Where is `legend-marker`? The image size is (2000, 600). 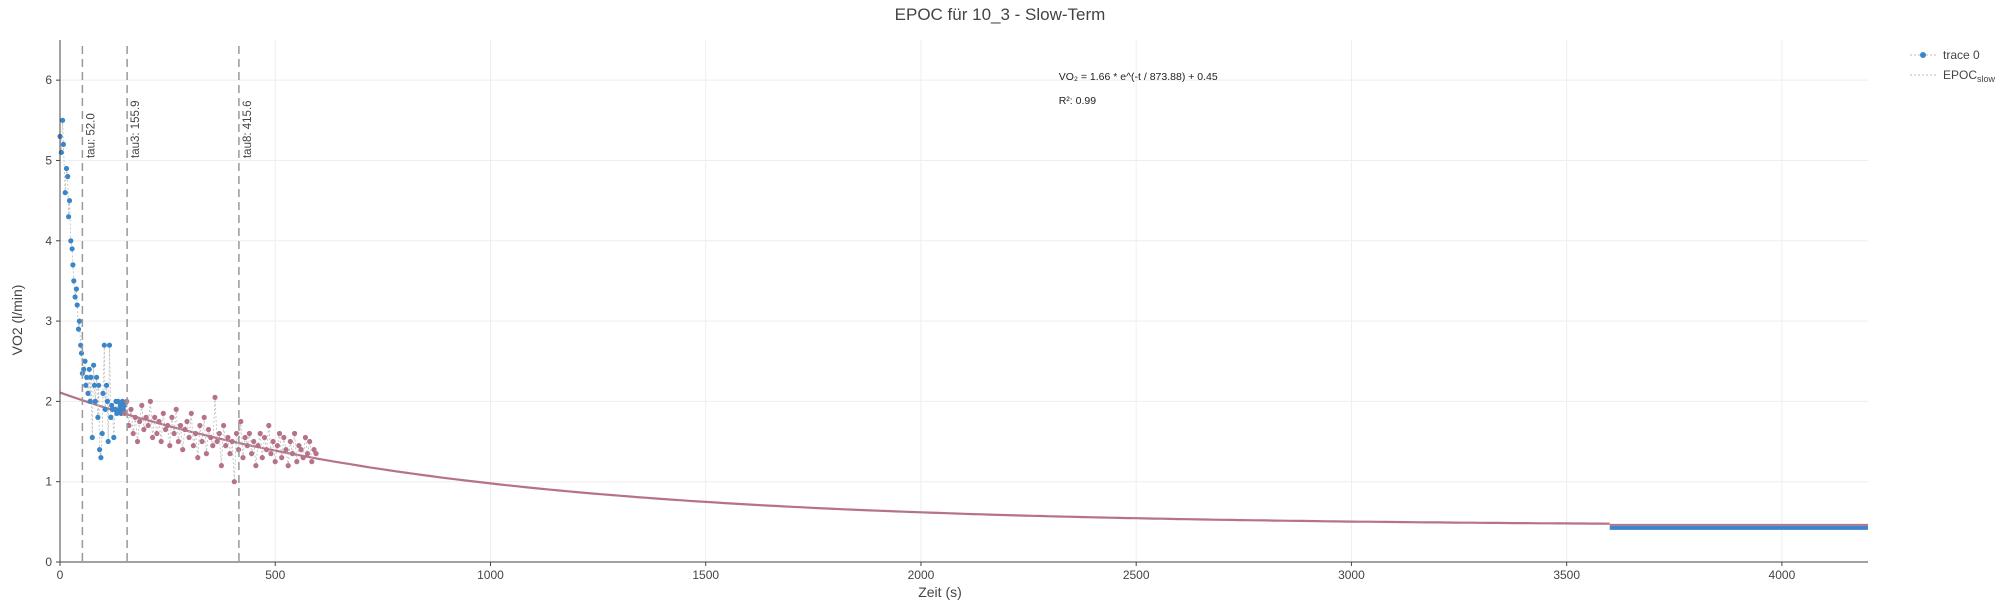 legend-marker is located at coordinates (1923, 55).